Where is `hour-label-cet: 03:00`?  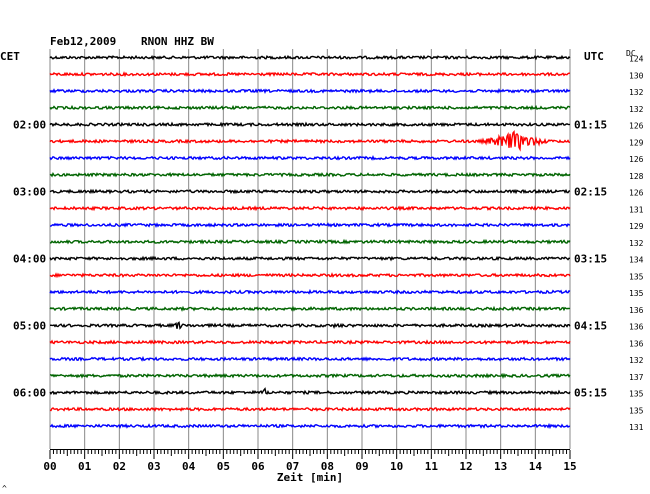
hour-label-cet: 03:00 is located at coordinates (29, 192).